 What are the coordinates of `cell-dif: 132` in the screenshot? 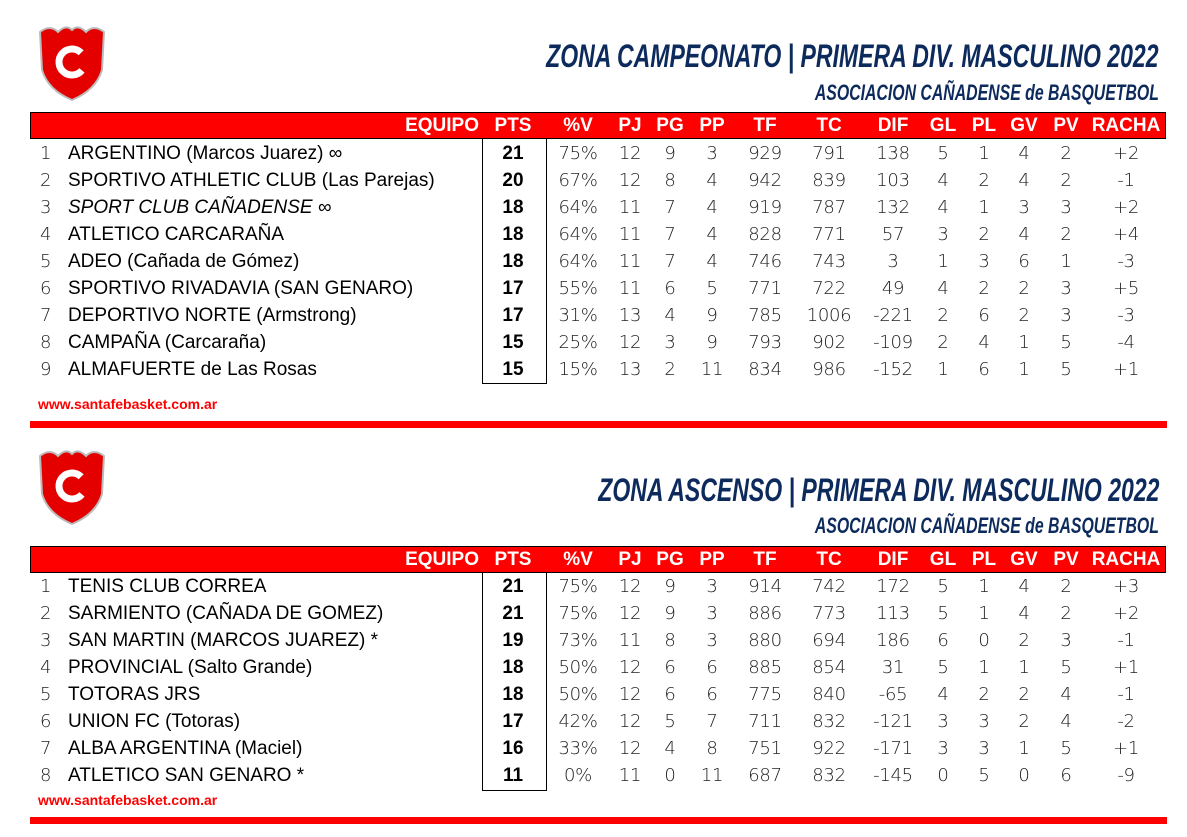 It's located at (893, 207).